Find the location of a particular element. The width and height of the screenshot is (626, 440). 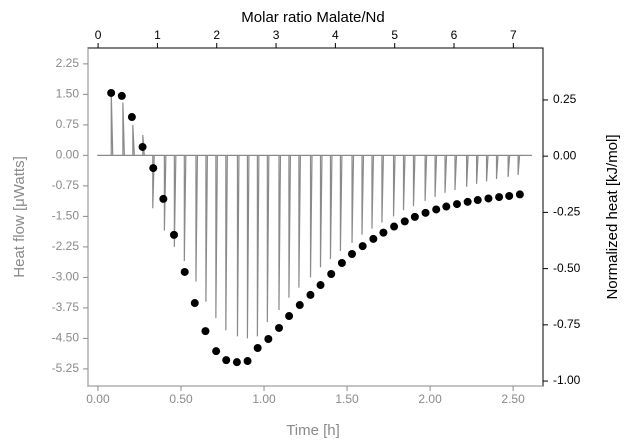

right-axis-title: Normalized heat [kJ/mol] is located at coordinates (612, 216).